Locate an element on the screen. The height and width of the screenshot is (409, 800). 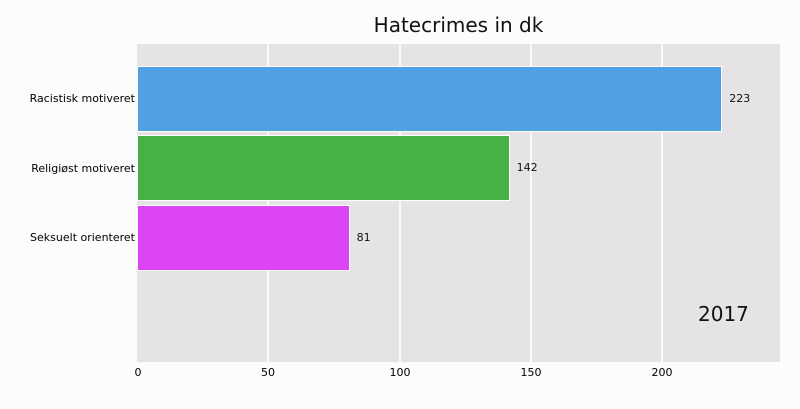
x-tick-label: 0 is located at coordinates (138, 372).